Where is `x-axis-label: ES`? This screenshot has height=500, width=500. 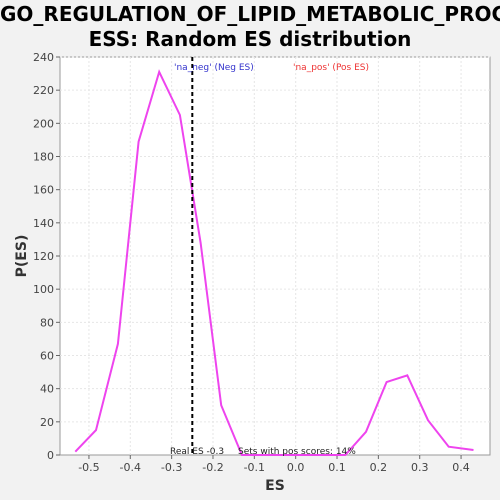 x-axis-label: ES is located at coordinates (275, 486).